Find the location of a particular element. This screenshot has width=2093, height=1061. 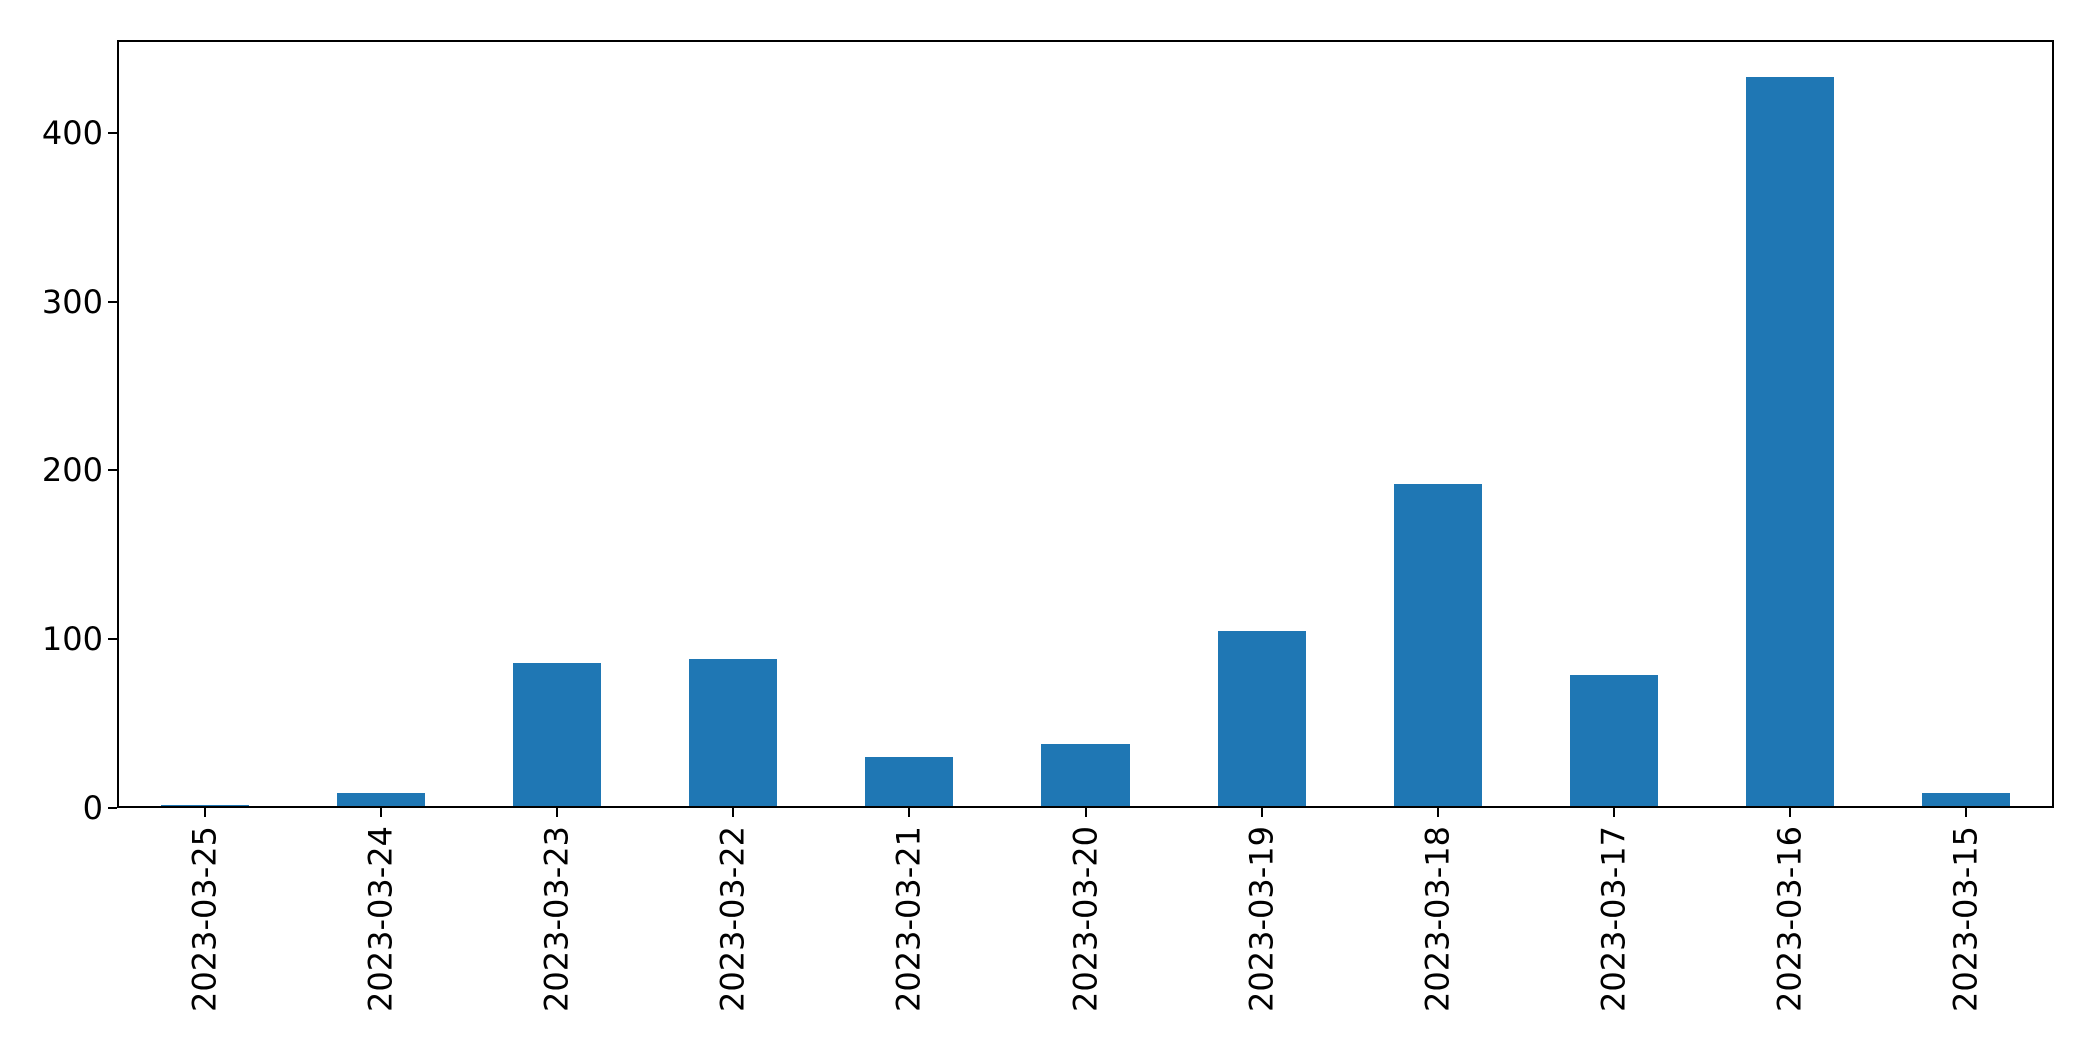

y-tick-label: 300 is located at coordinates (72, 301).